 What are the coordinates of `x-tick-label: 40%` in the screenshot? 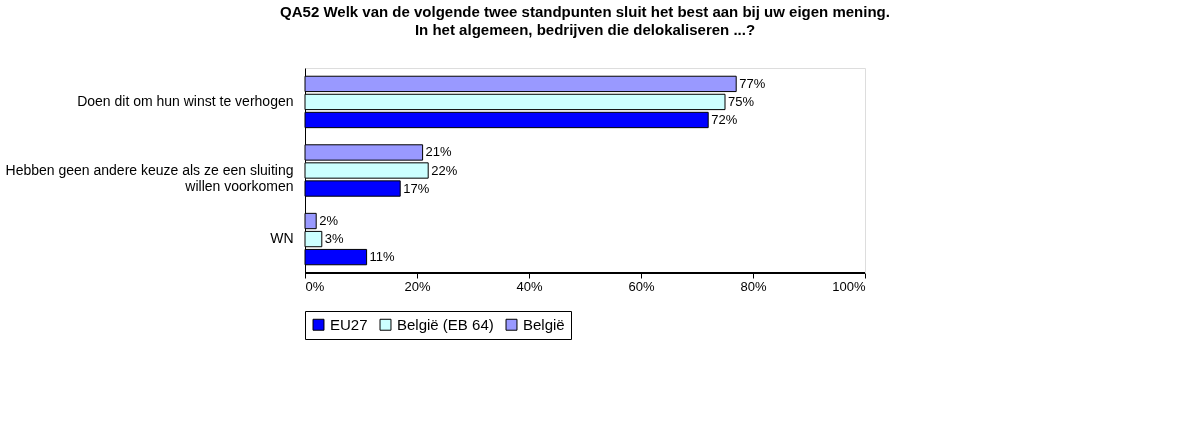 It's located at (529, 286).